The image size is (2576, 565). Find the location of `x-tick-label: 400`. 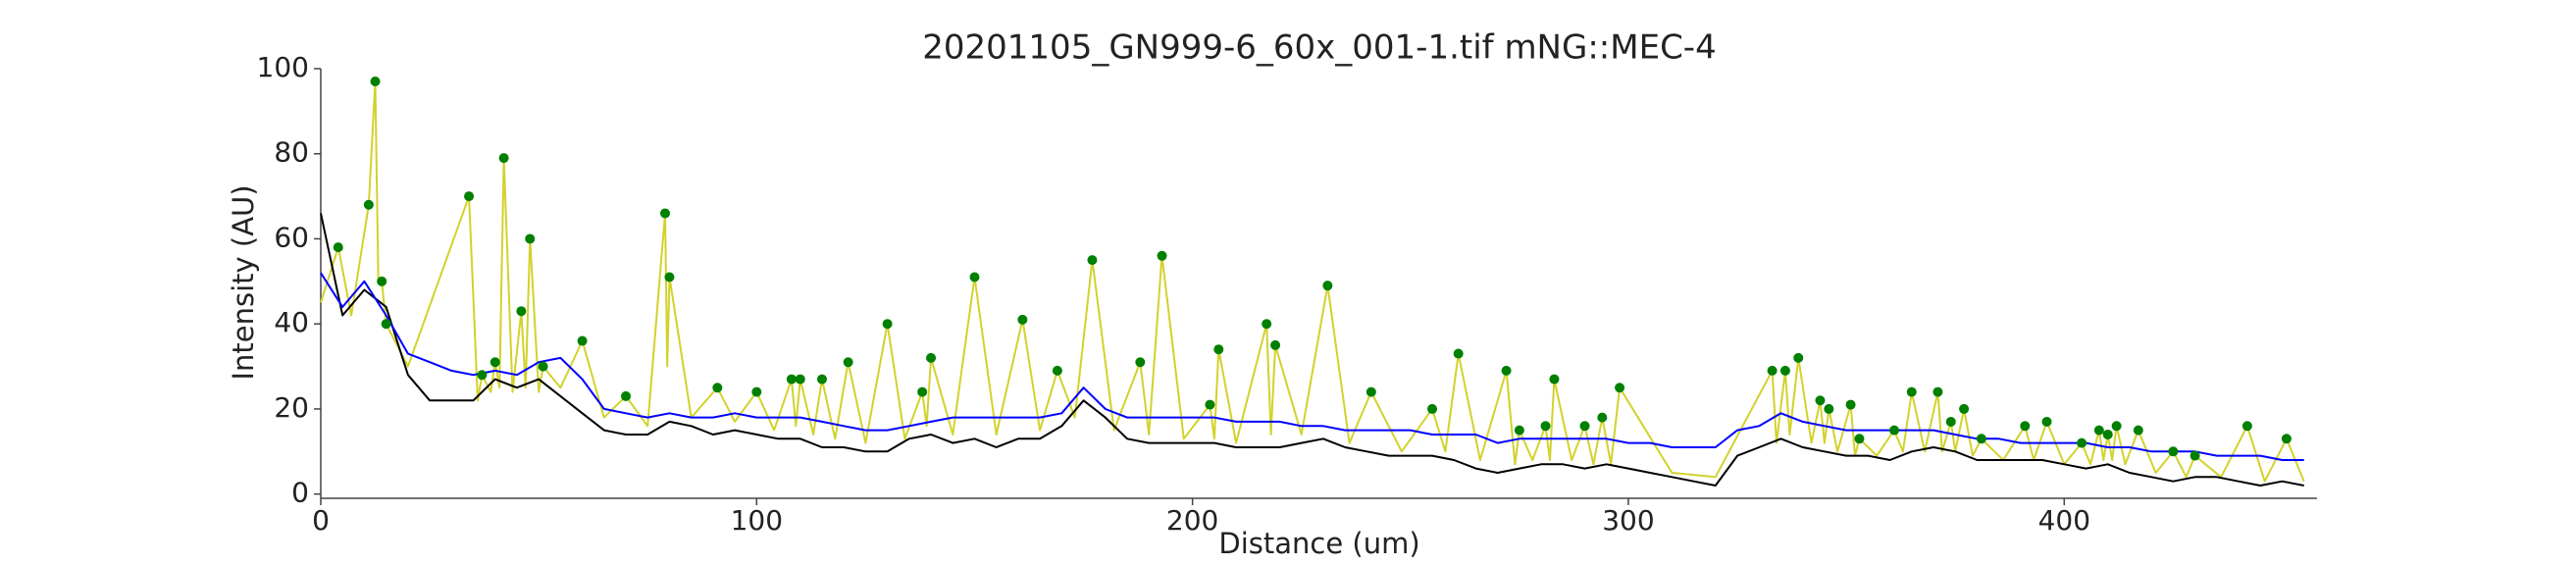

x-tick-label: 400 is located at coordinates (2064, 520).